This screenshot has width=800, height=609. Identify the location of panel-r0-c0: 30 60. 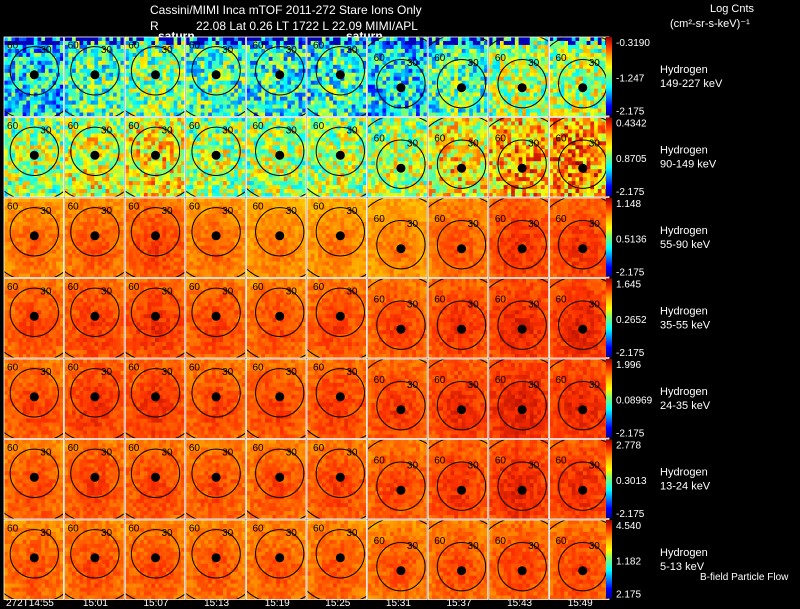
(33, 76).